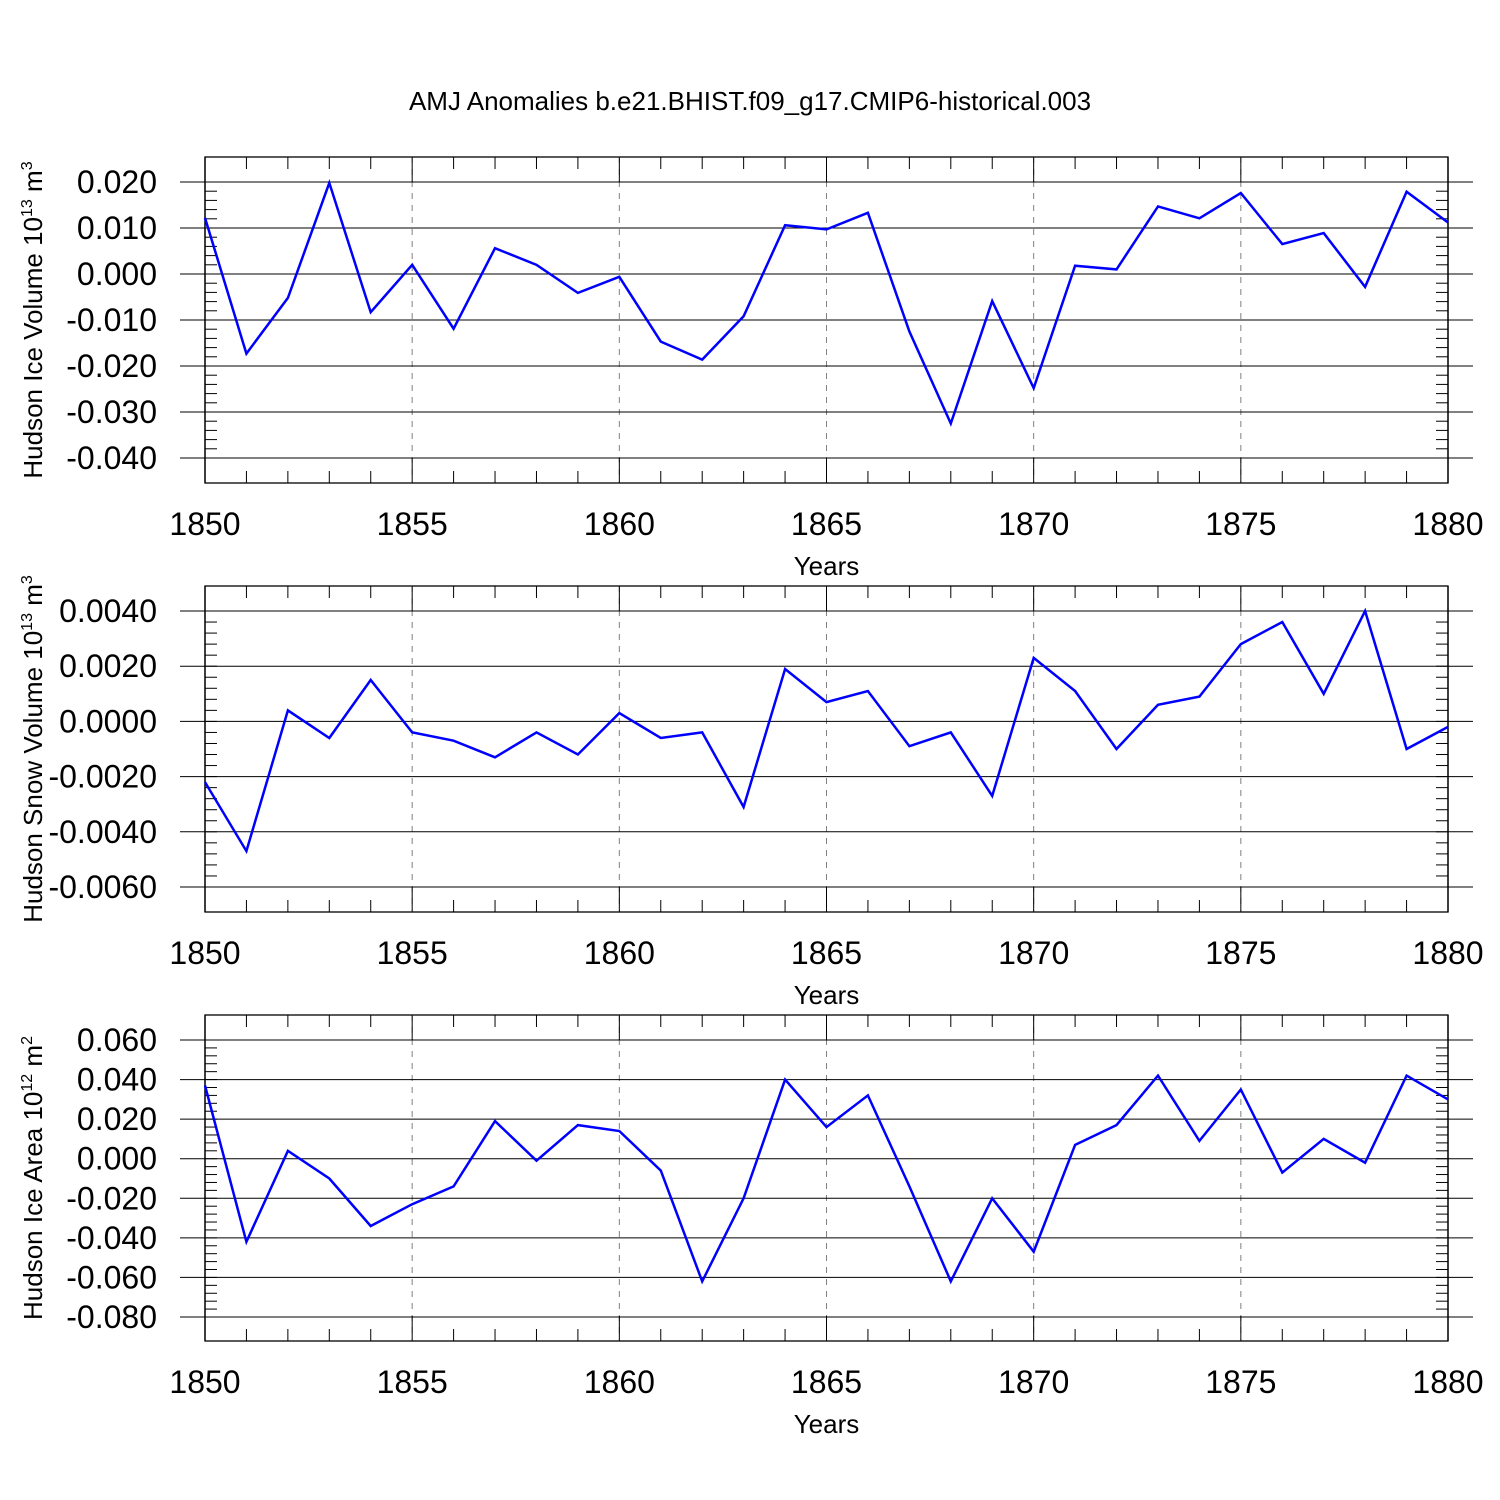 Image resolution: width=1500 pixels, height=1500 pixels. I want to click on y-tick-label: -0.0060, so click(102, 887).